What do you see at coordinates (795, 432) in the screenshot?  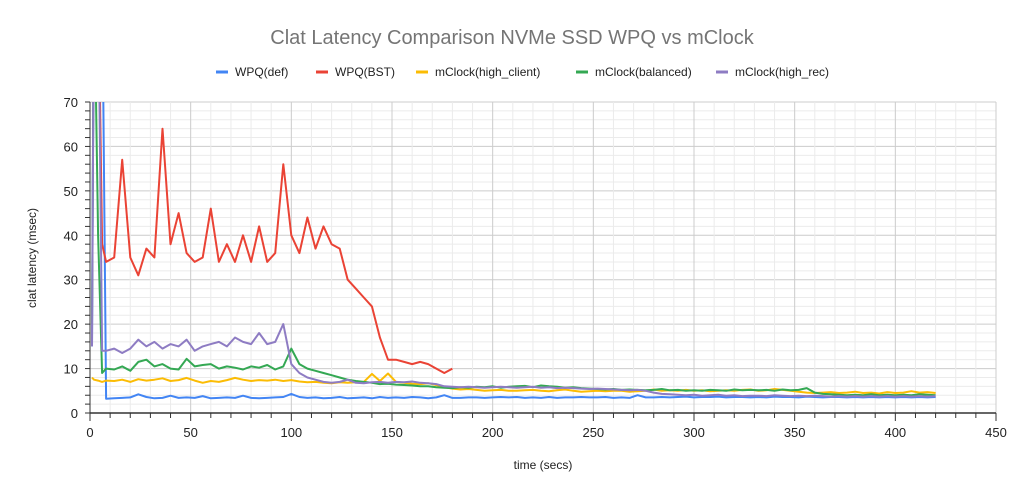 I see `x-tick-label: 350` at bounding box center [795, 432].